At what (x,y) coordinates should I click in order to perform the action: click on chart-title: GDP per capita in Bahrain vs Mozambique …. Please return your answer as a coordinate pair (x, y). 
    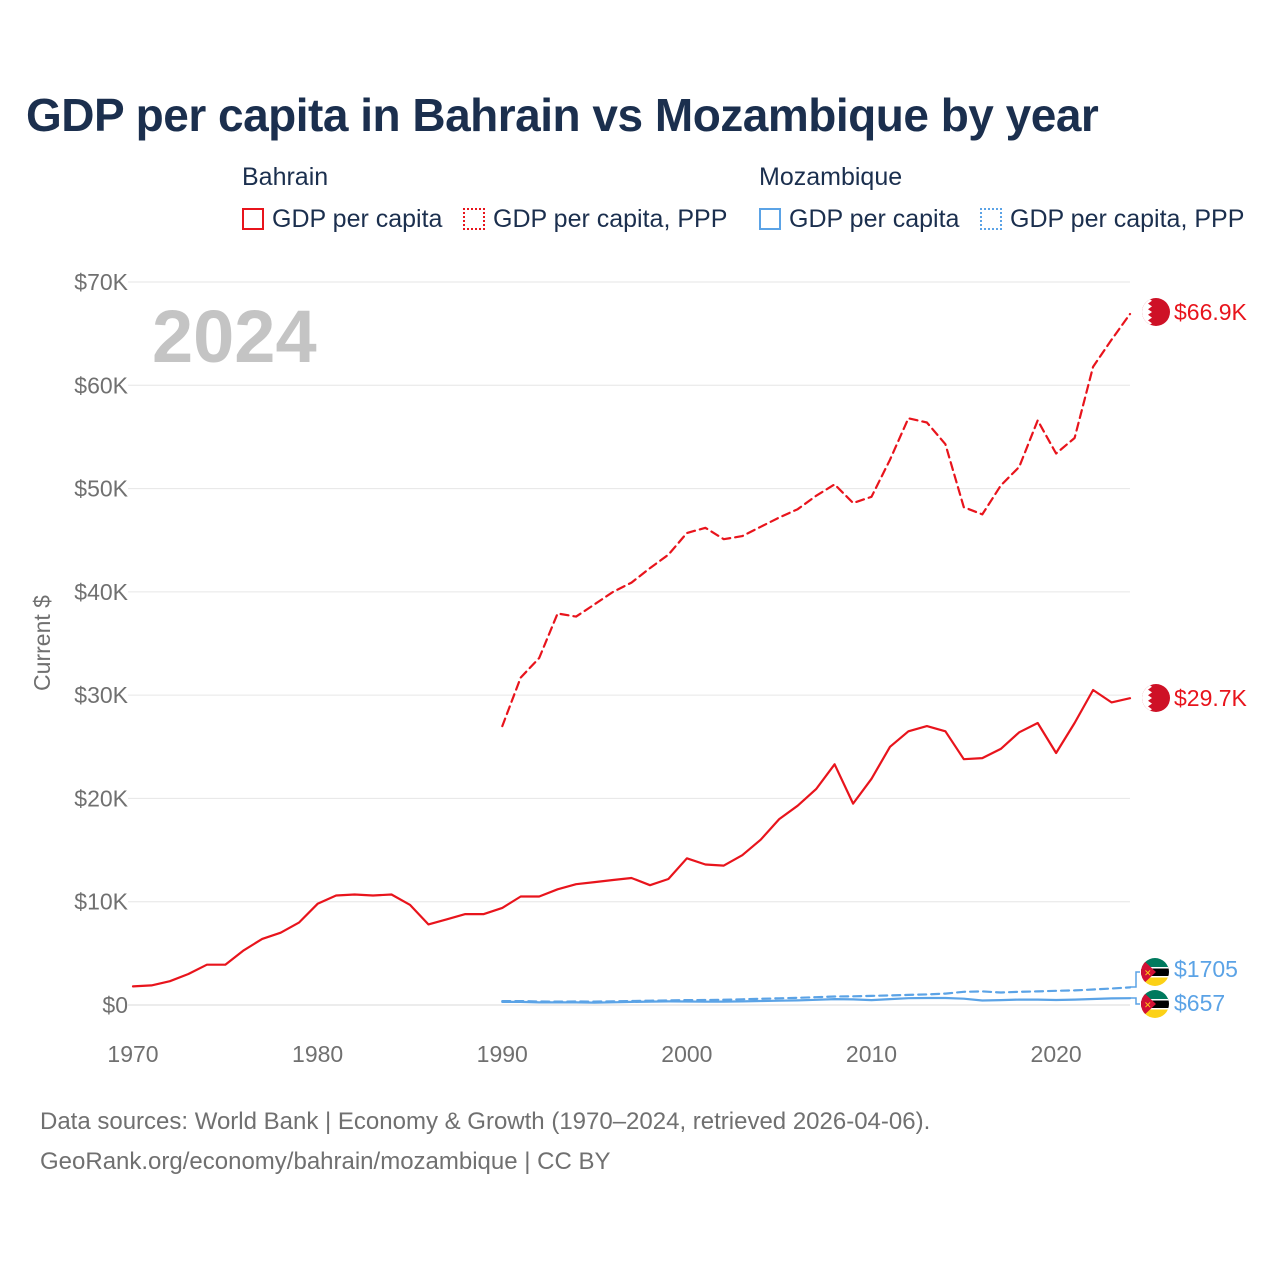
    Looking at the image, I should click on (562, 115).